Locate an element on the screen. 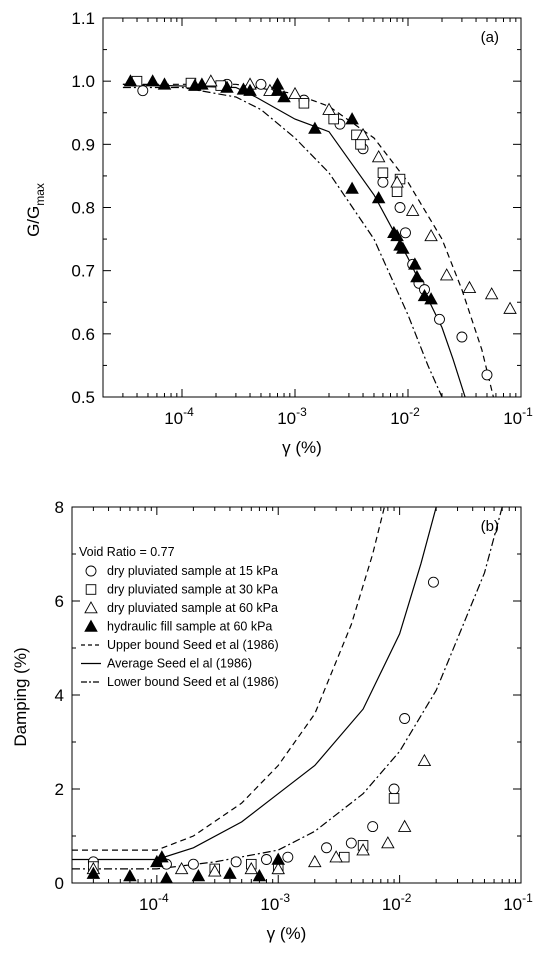 This screenshot has height=962, width=550. y-axis-title: Damping (%) is located at coordinates (20, 696).